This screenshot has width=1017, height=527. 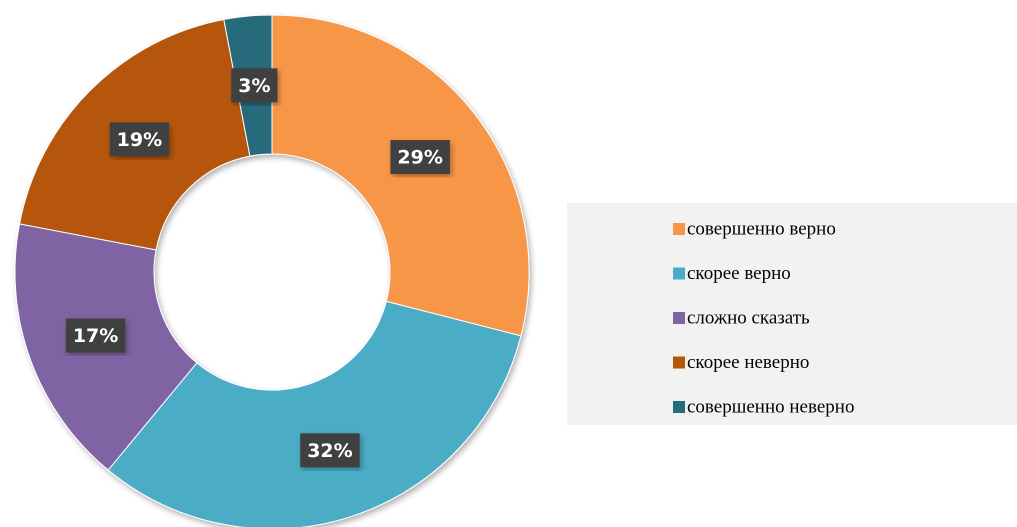 What do you see at coordinates (739, 273) in the screenshot?
I see `legend-label: скорее верно` at bounding box center [739, 273].